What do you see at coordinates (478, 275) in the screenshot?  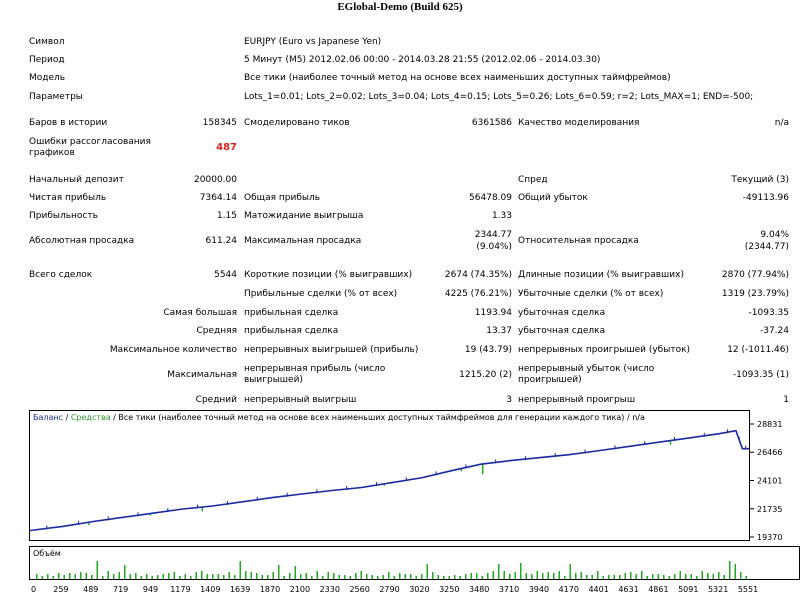 I see `short-positions-value: 2674 (74.35%)` at bounding box center [478, 275].